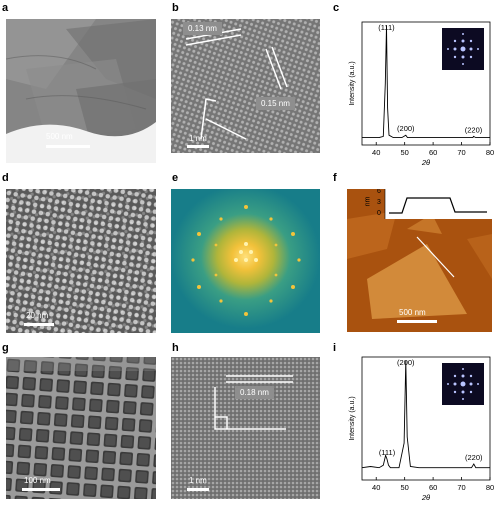 This screenshot has height=513, width=497. I want to click on panel-letter-h: h, so click(175, 348).